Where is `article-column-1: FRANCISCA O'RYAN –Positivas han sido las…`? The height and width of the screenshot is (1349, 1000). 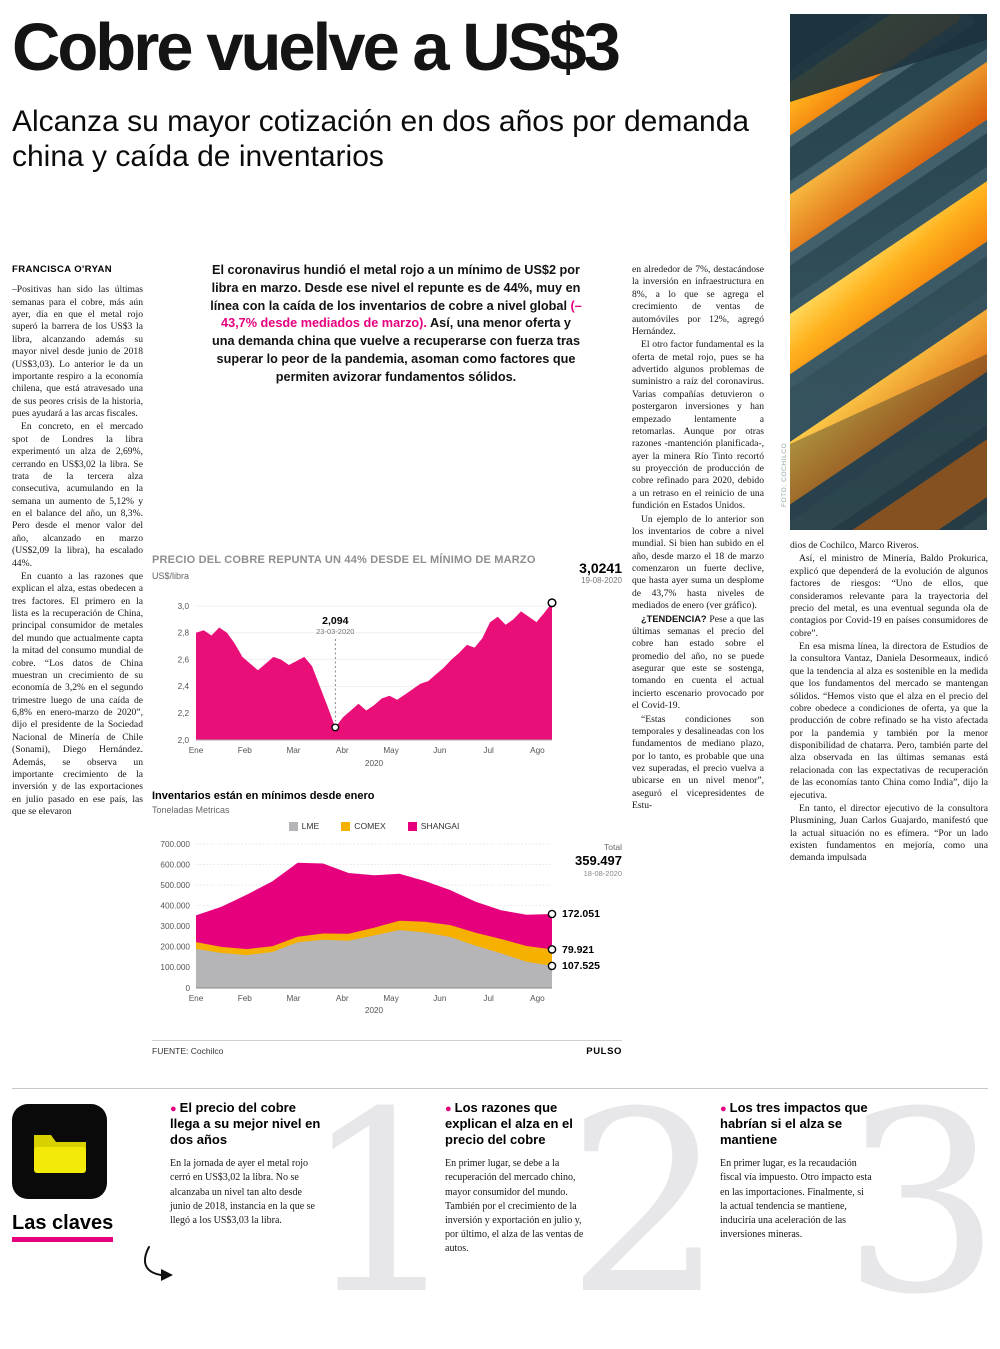 article-column-1: FRANCISCA O'RYAN –Positivas han sido las… is located at coordinates (77, 665).